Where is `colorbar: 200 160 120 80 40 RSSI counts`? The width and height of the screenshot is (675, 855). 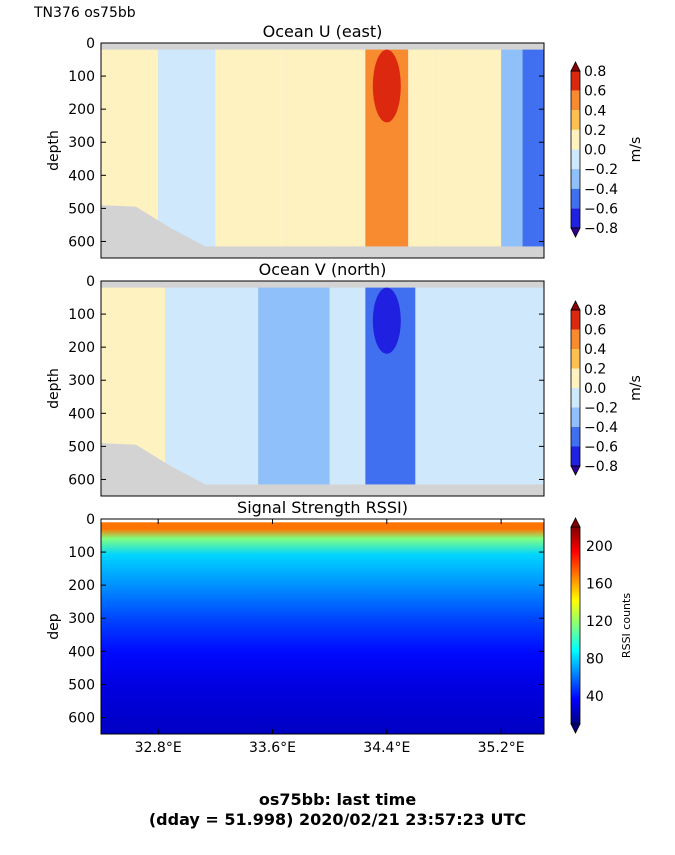 colorbar: 200 160 120 80 40 RSSI counts is located at coordinates (601, 625).